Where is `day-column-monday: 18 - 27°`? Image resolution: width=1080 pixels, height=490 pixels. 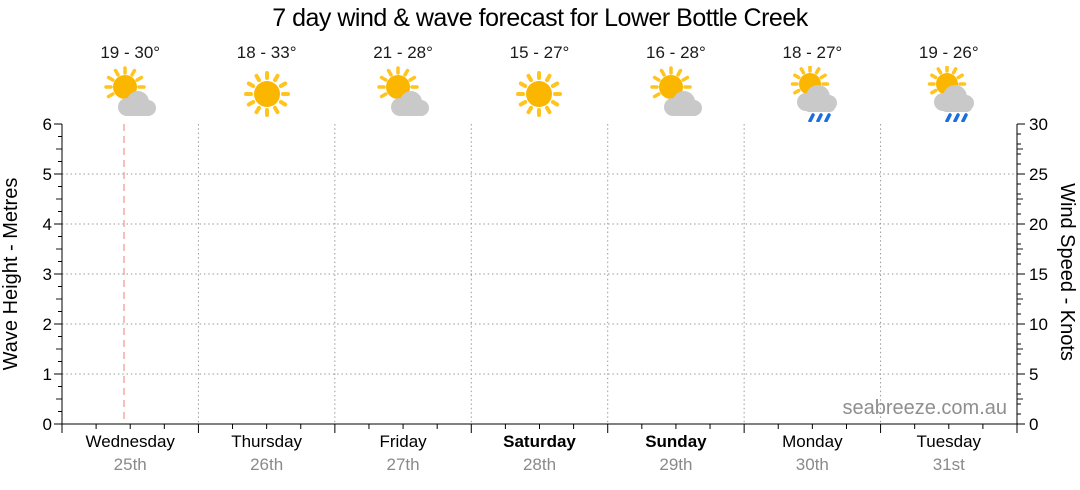
day-column-monday: 18 - 27° is located at coordinates (812, 83).